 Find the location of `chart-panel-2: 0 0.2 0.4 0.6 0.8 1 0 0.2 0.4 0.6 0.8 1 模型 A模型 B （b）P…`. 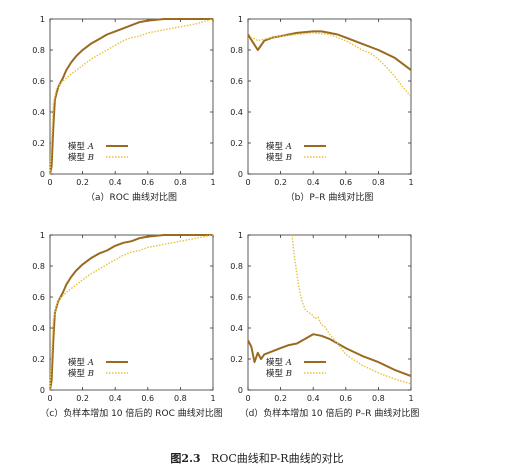

chart-panel-2: 0 0.2 0.4 0.6 0.8 1 0 0.2 0.4 0.6 0.8 1 模型 A模型 B （b）P… is located at coordinates (321, 109).